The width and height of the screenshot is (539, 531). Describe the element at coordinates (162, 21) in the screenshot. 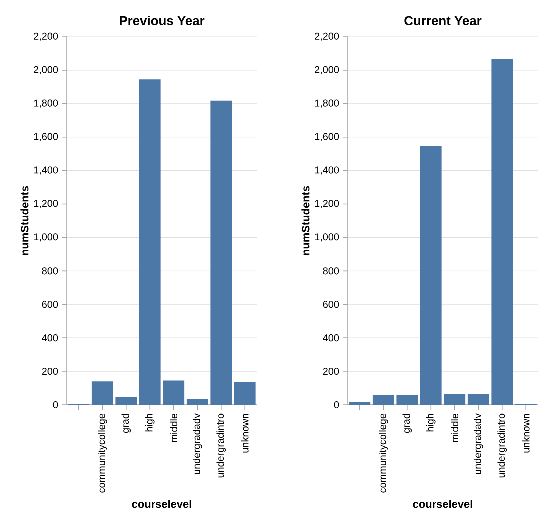

I see `chart-title: Previous Year` at that location.